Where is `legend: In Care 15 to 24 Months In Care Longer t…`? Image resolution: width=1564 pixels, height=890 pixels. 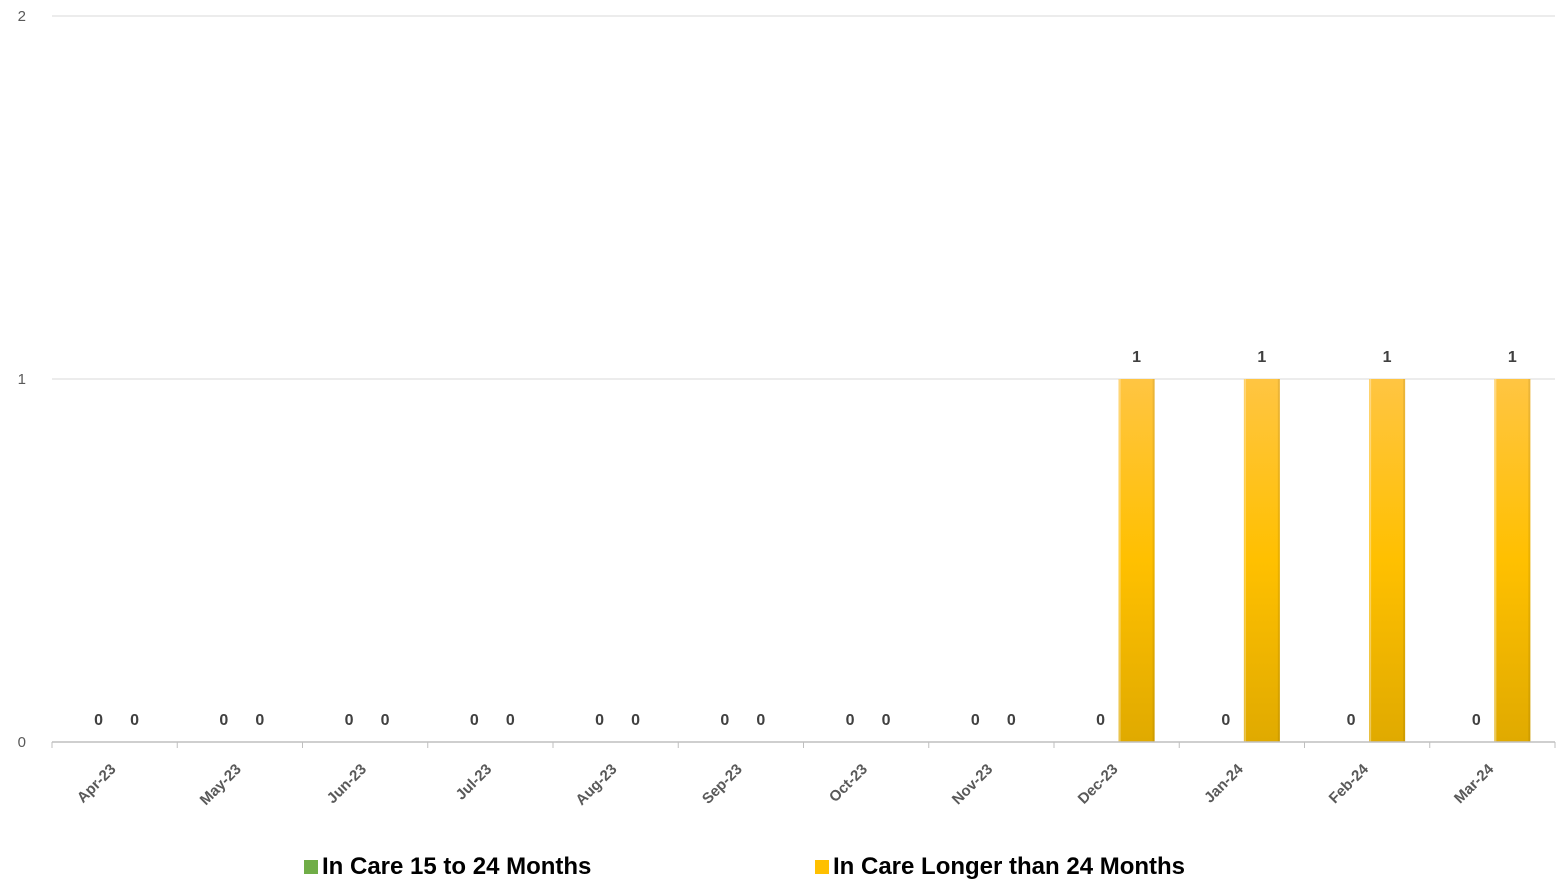 legend: In Care 15 to 24 Months In Care Longer t… is located at coordinates (782, 869).